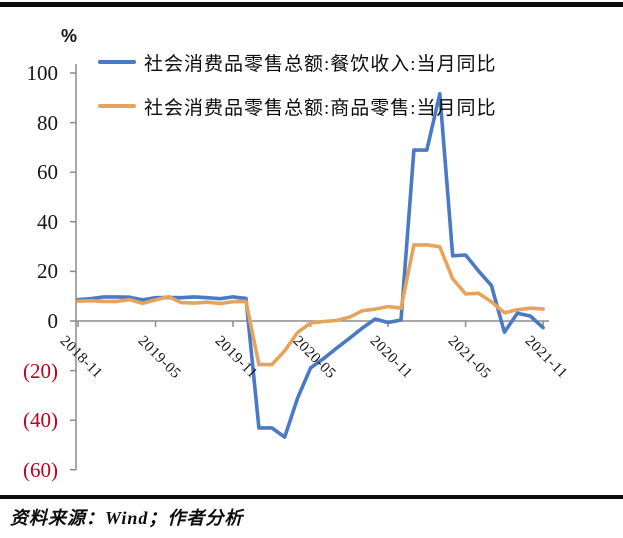 The height and width of the screenshot is (538, 623). What do you see at coordinates (47, 123) in the screenshot?
I see `y-tick-label-80: 80` at bounding box center [47, 123].